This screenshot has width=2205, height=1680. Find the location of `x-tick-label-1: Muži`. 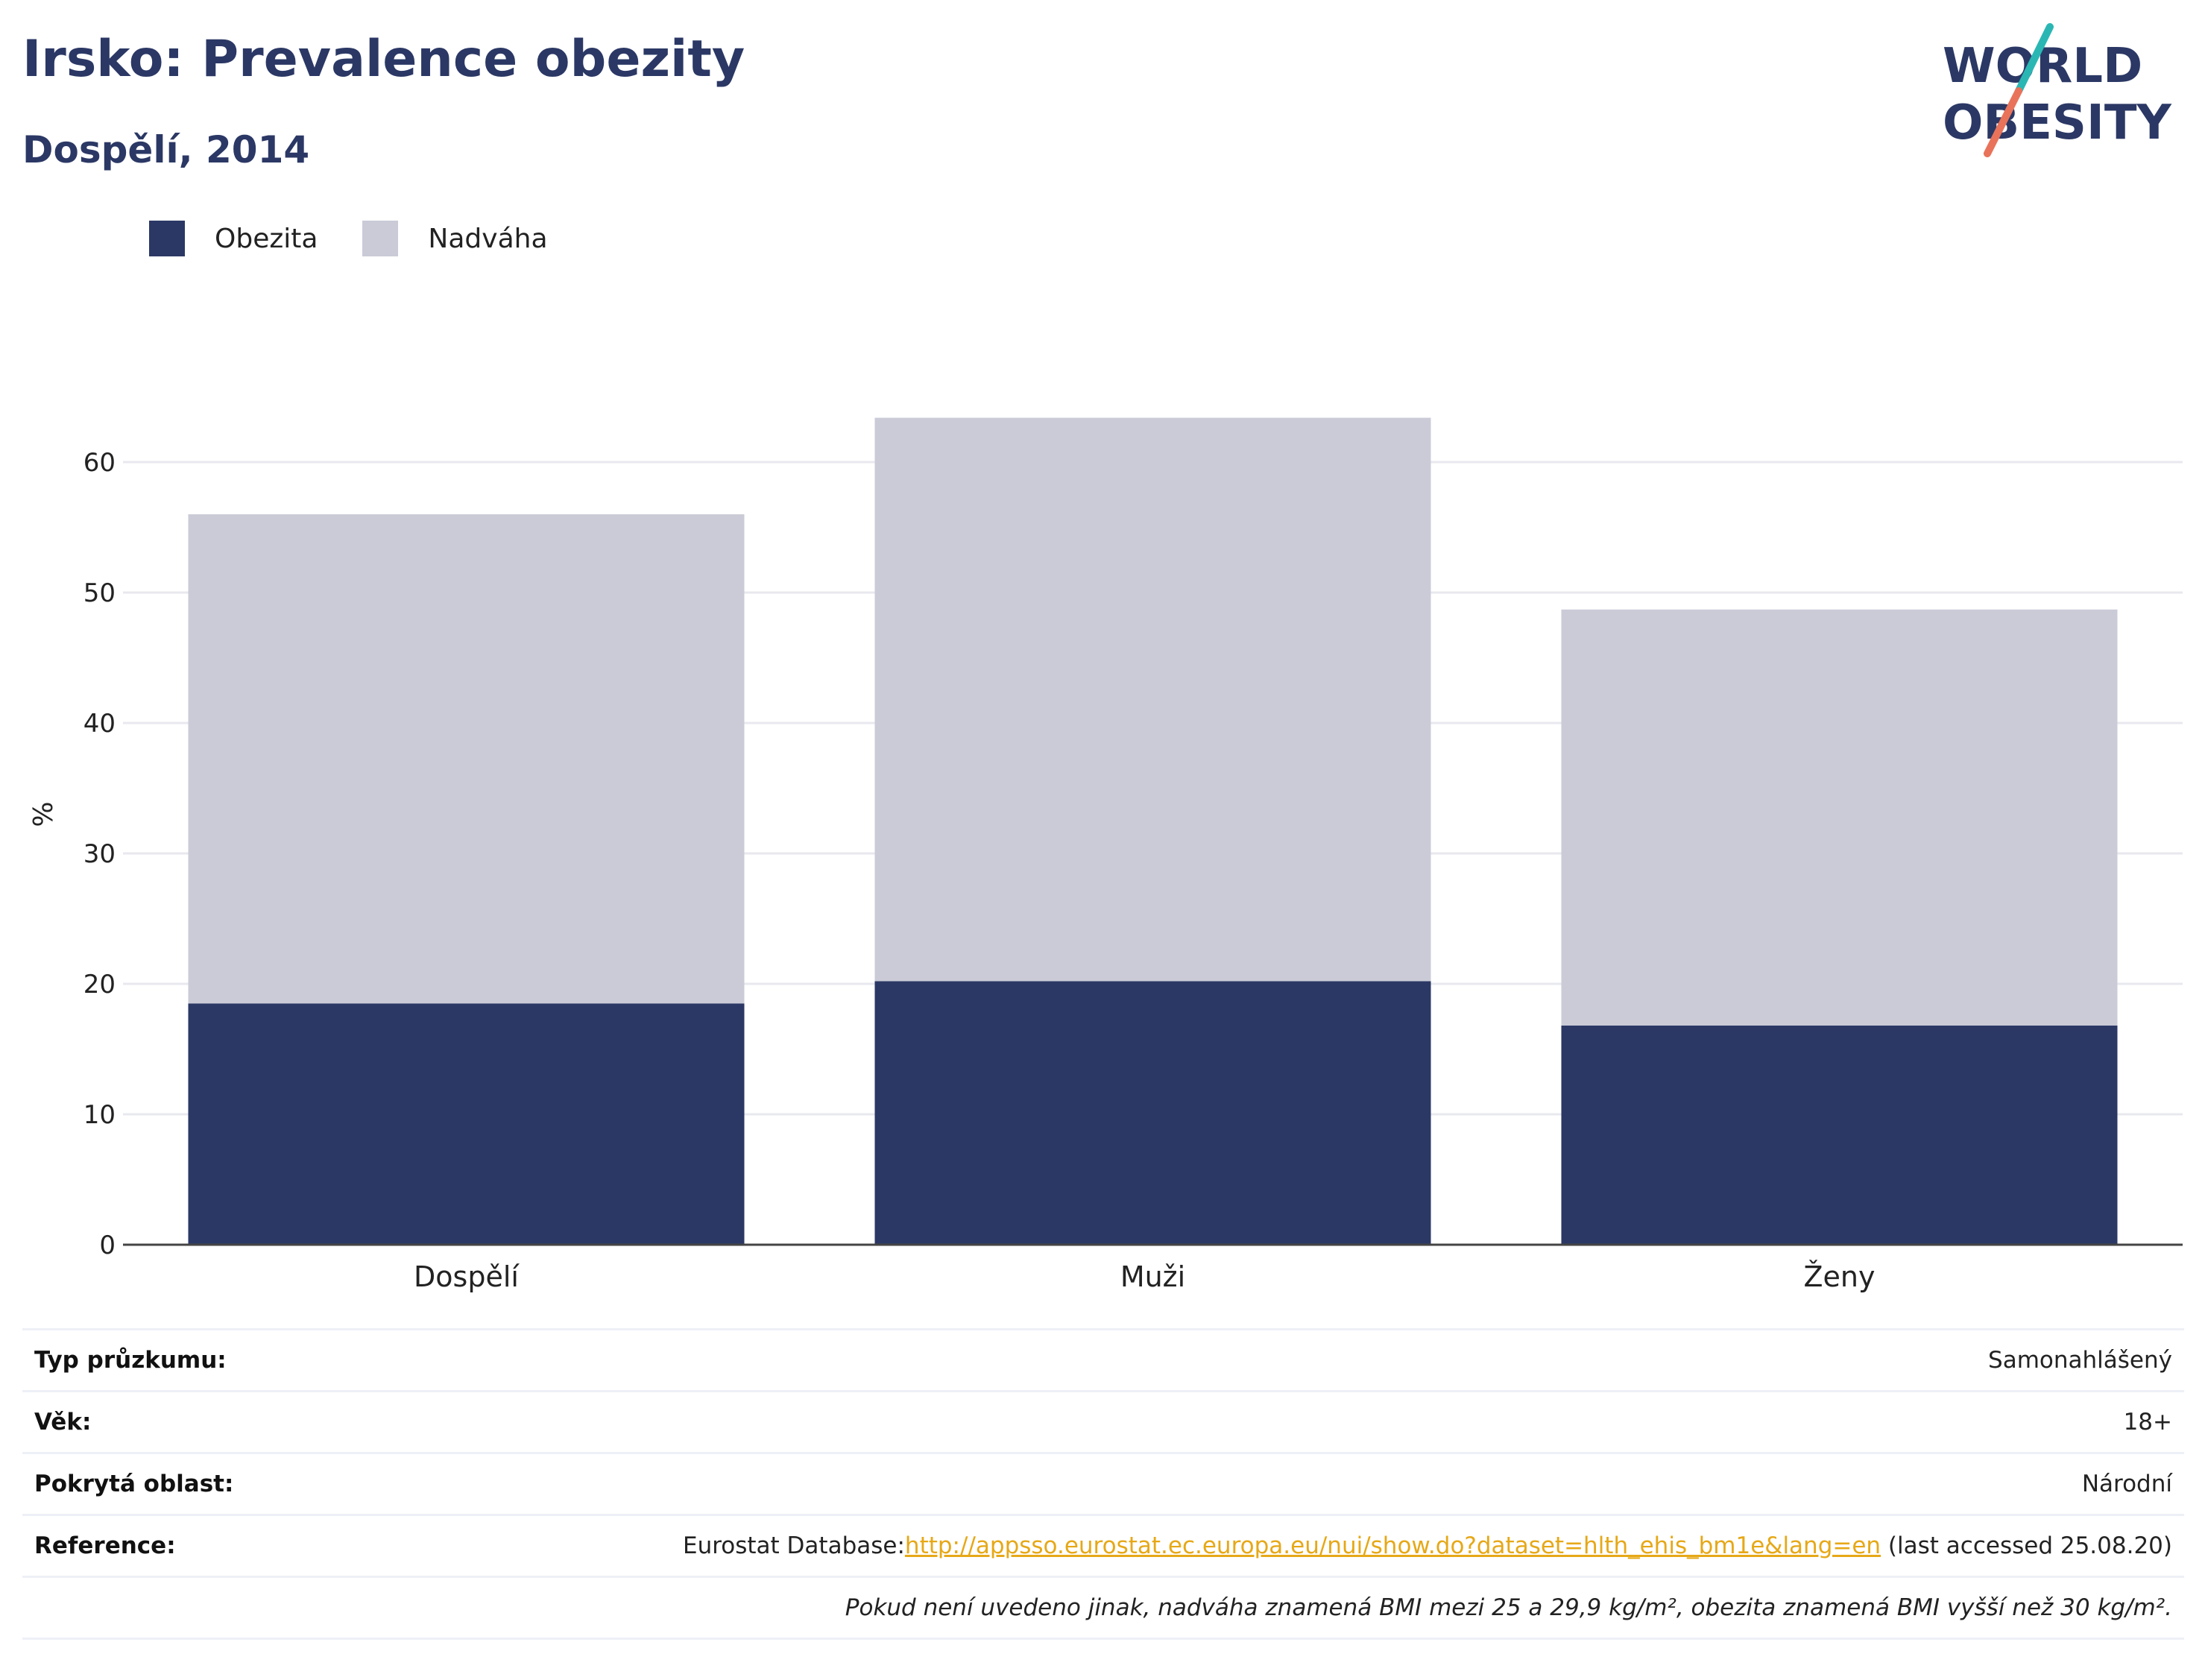

x-tick-label-1: Muži is located at coordinates (1152, 1276).